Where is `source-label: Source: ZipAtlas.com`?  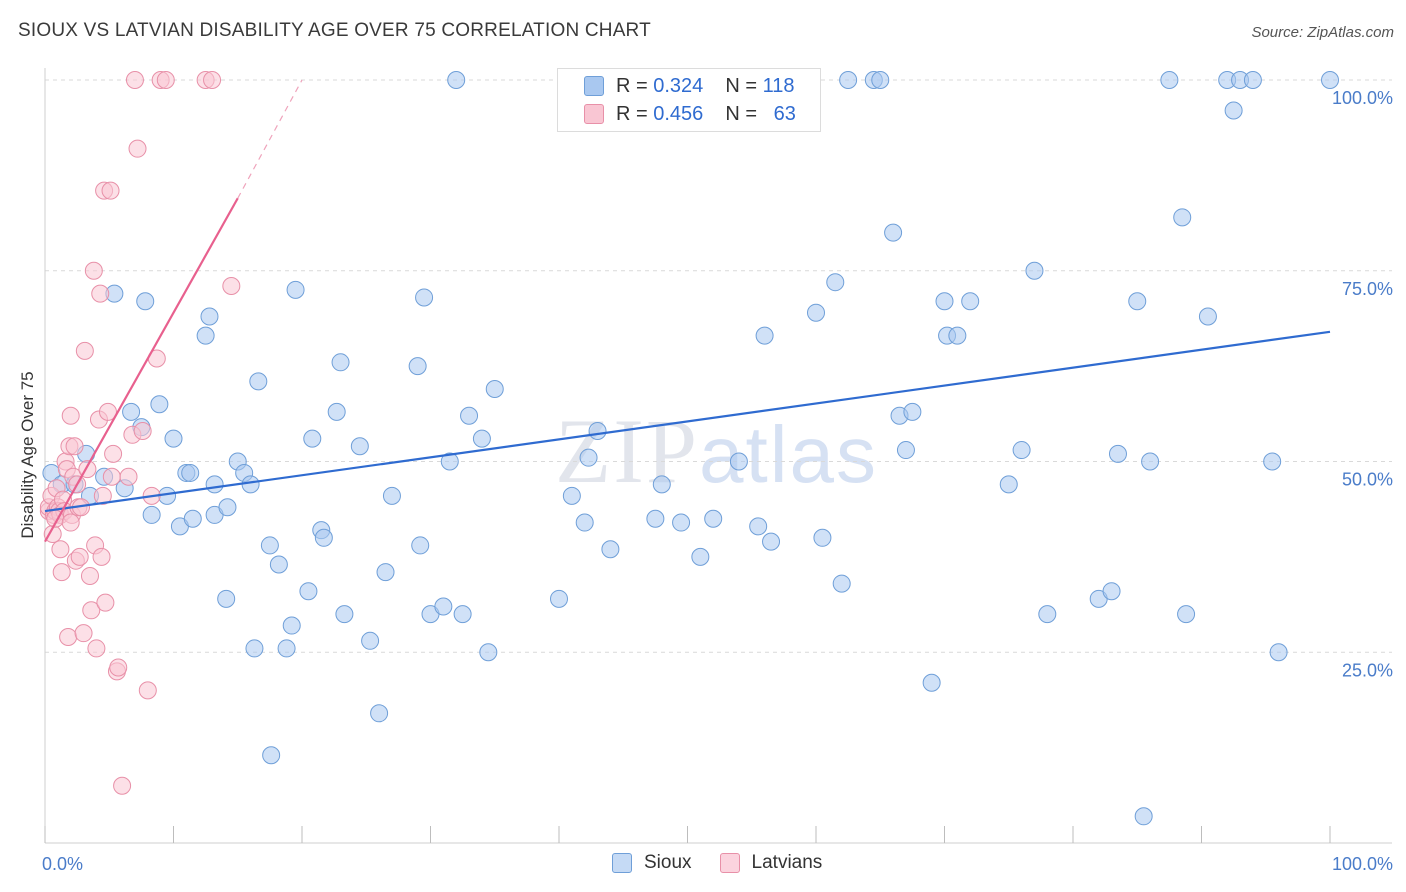 source-label: Source: ZipAtlas.com is located at coordinates (1322, 32).